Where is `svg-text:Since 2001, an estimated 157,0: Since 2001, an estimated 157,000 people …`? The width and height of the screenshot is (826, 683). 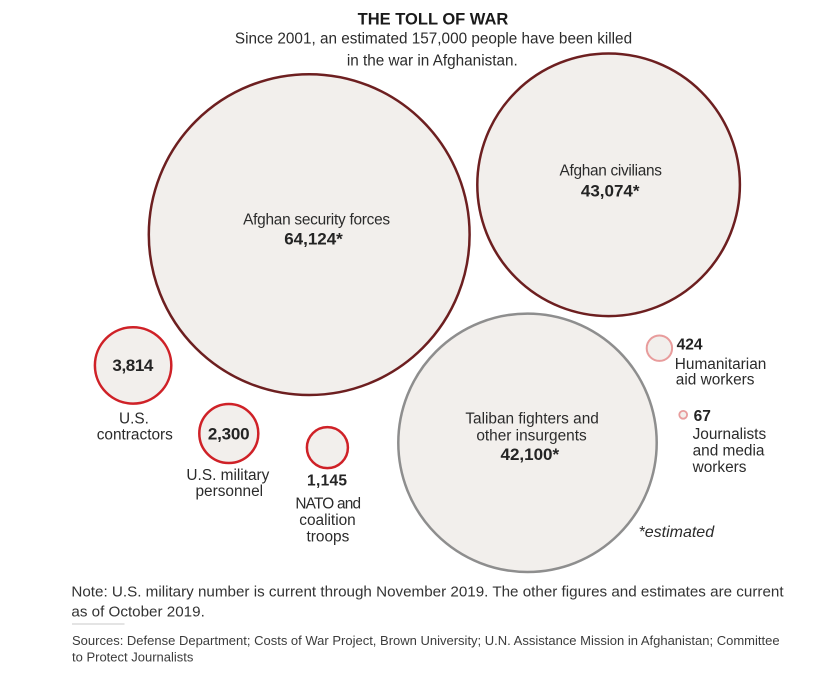
svg-text:Since 2001, an estimated 157,0: Since 2001, an estimated 157,000 people … is located at coordinates (433, 39).